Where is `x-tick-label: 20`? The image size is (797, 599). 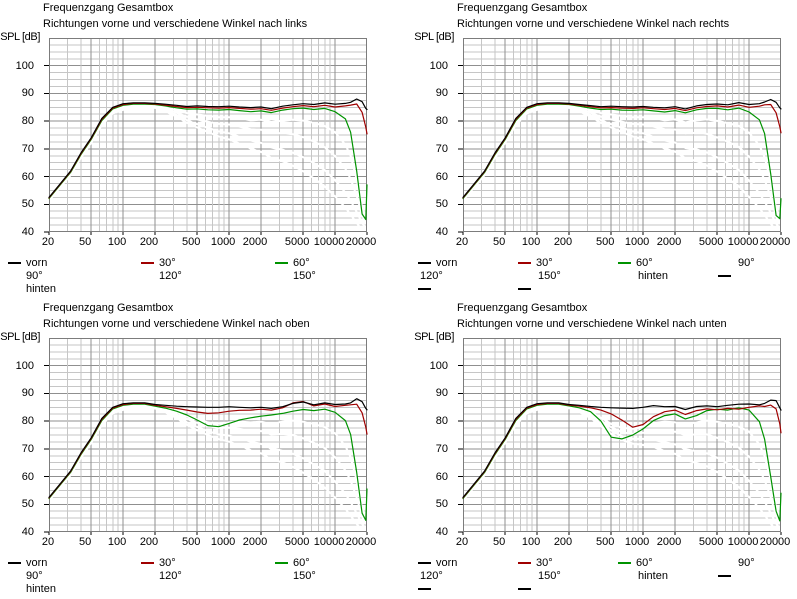 x-tick-label: 20 is located at coordinates (462, 242).